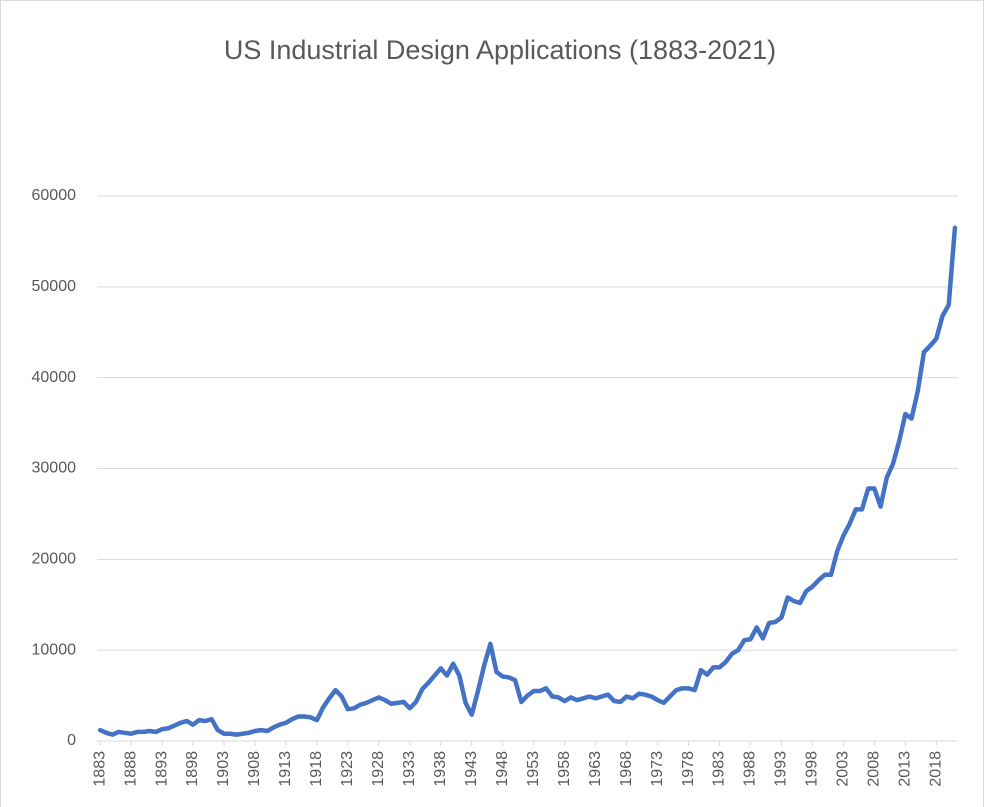 The image size is (984, 807). What do you see at coordinates (781, 769) in the screenshot?
I see `x-tick-label: 1993` at bounding box center [781, 769].